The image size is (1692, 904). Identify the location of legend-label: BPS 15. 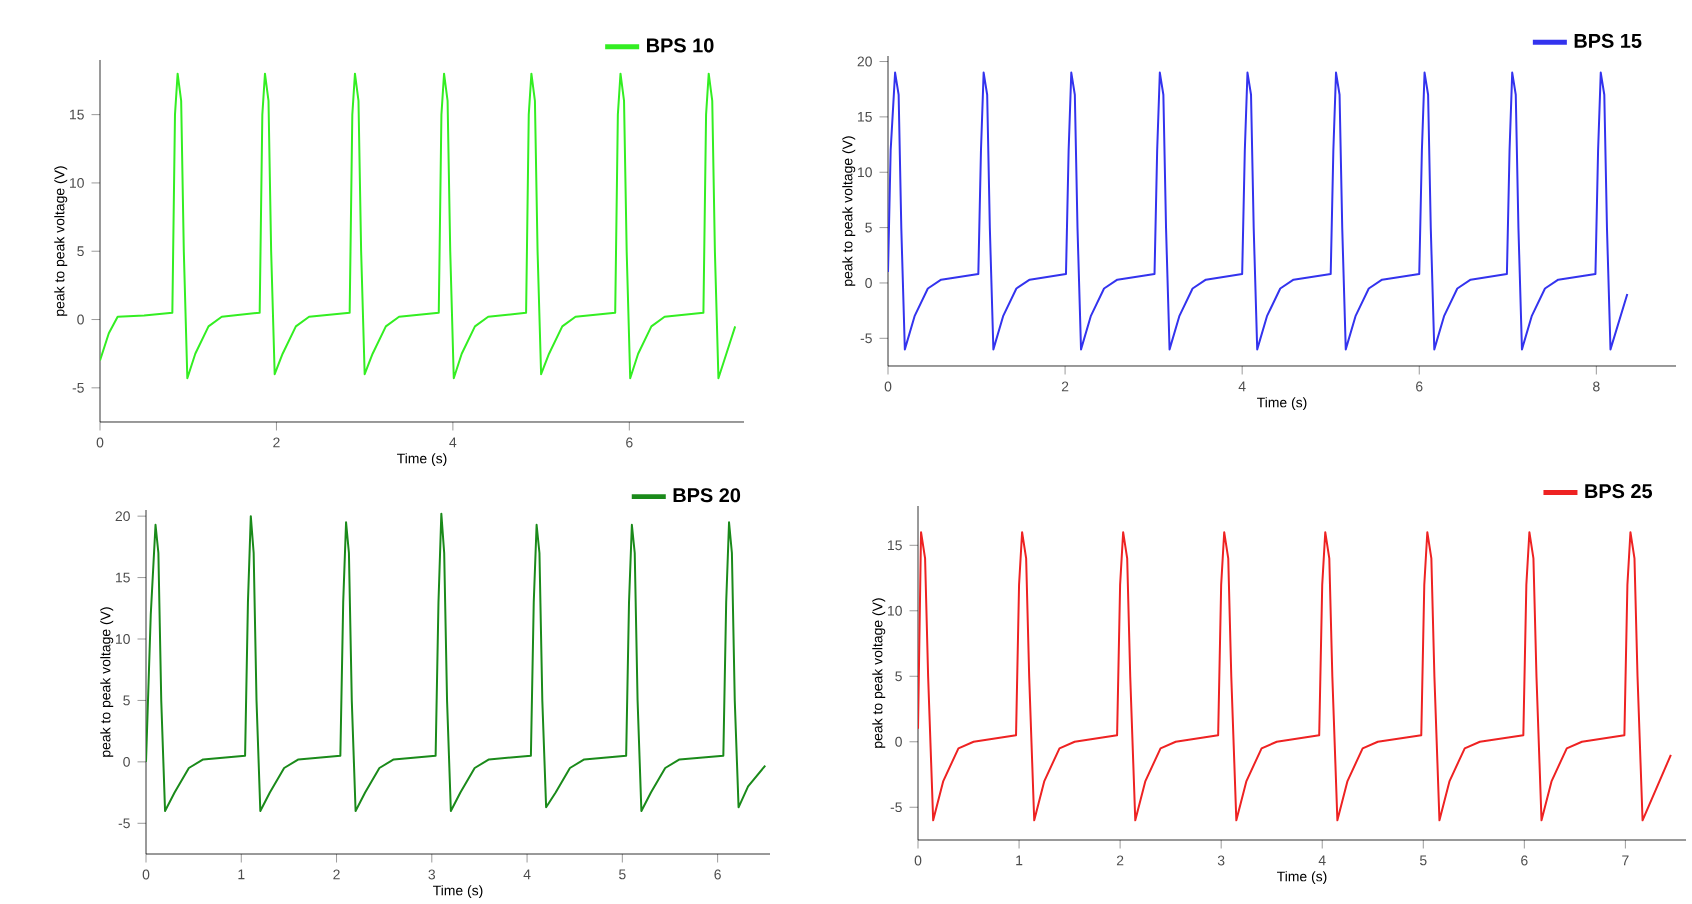
(1608, 40).